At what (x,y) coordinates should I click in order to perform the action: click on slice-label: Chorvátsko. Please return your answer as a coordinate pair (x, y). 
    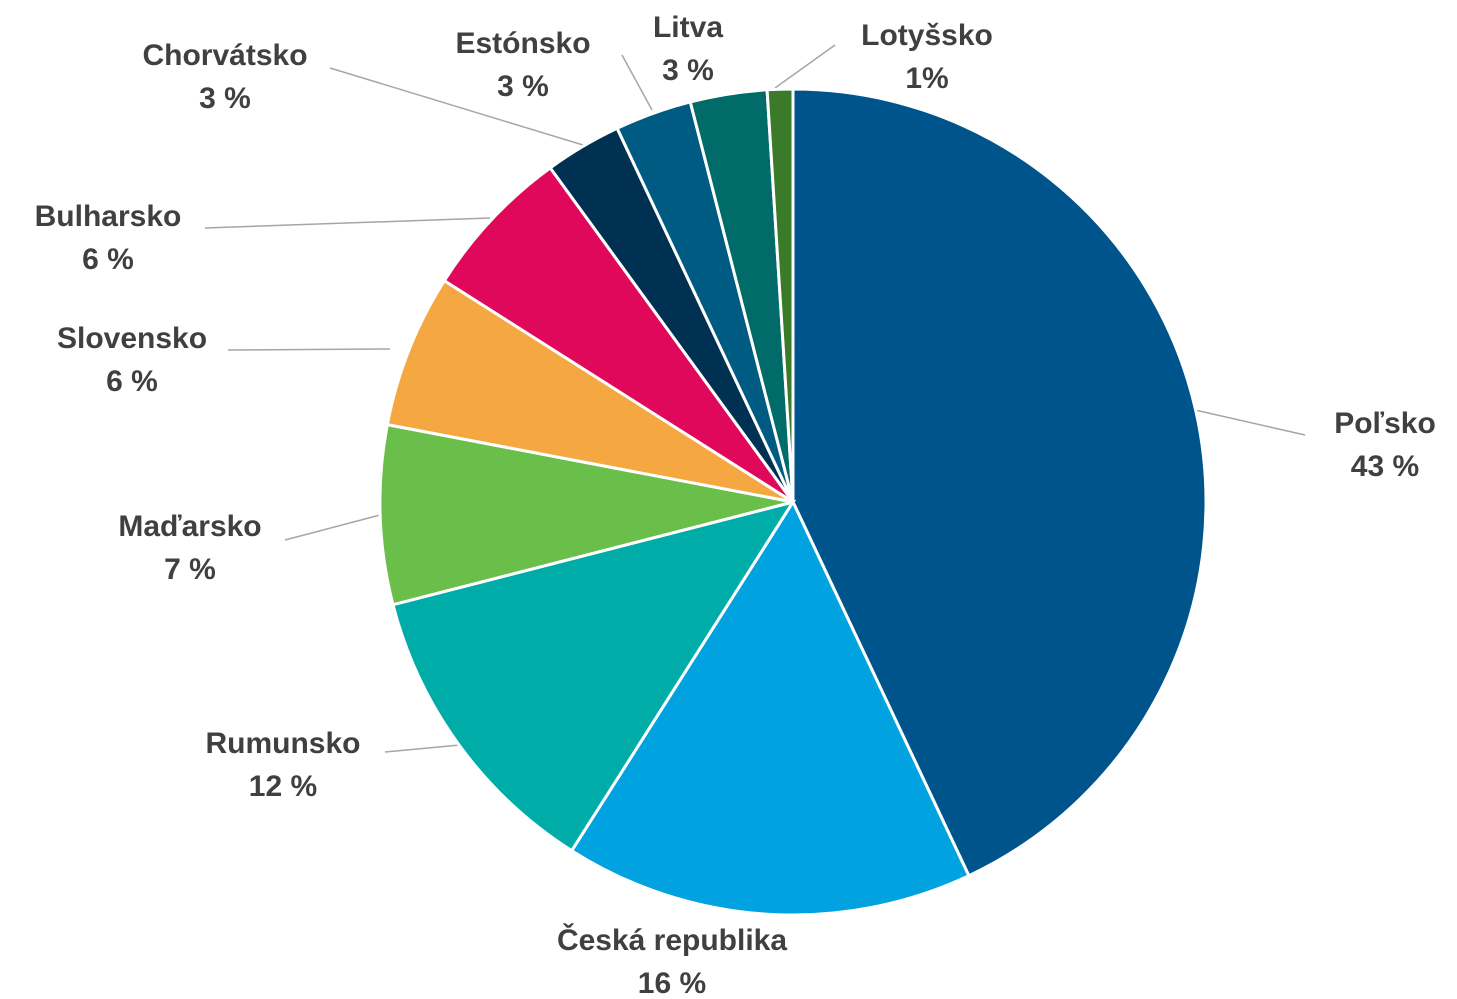
    Looking at the image, I should click on (224, 55).